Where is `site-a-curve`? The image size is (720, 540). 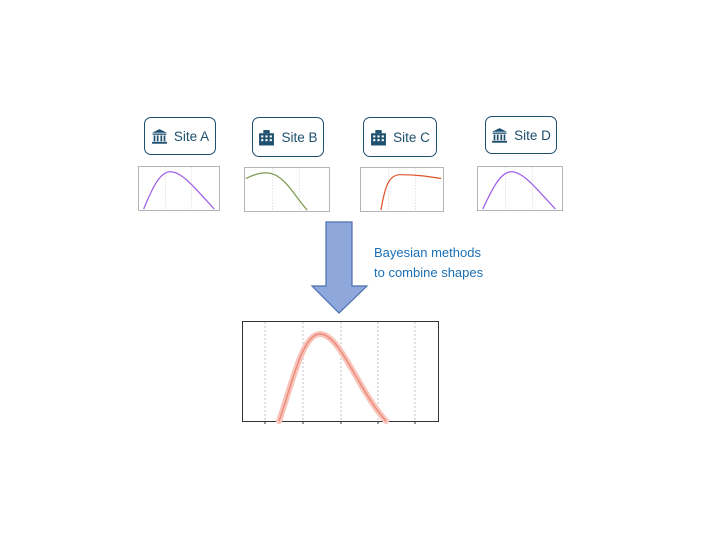
site-a-curve is located at coordinates (179, 190).